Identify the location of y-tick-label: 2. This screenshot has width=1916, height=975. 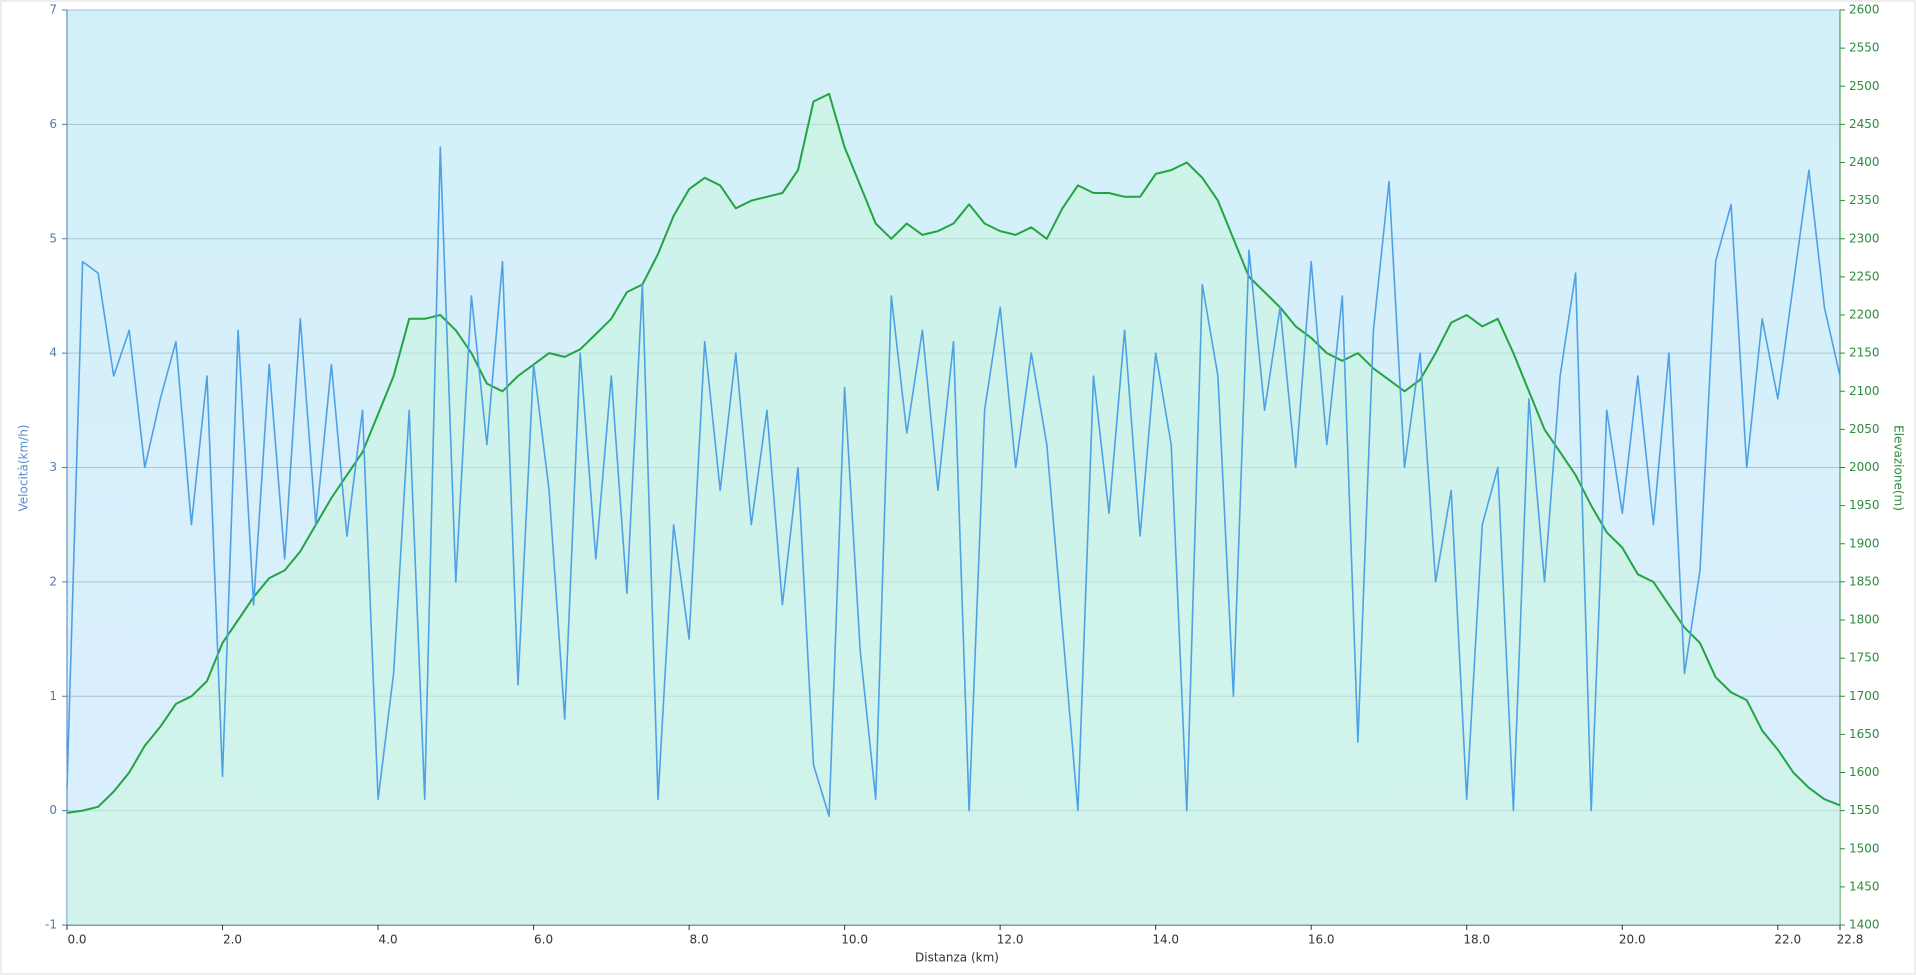
(53, 581).